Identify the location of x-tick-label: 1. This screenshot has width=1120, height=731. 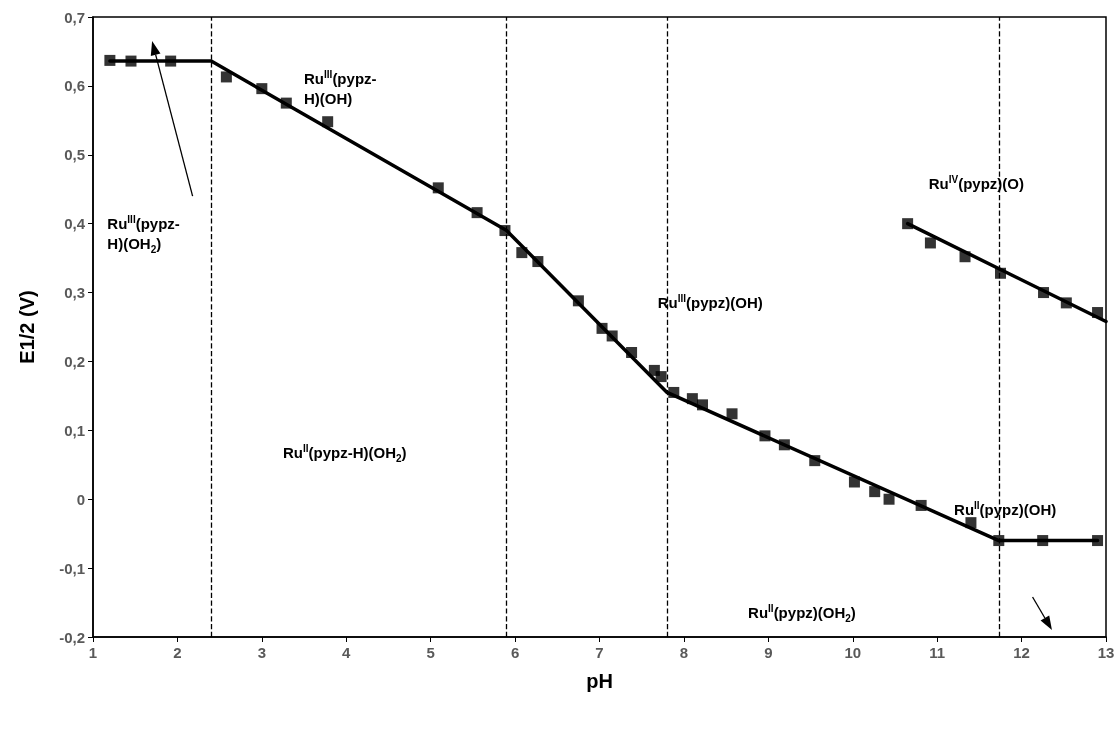
(93, 652).